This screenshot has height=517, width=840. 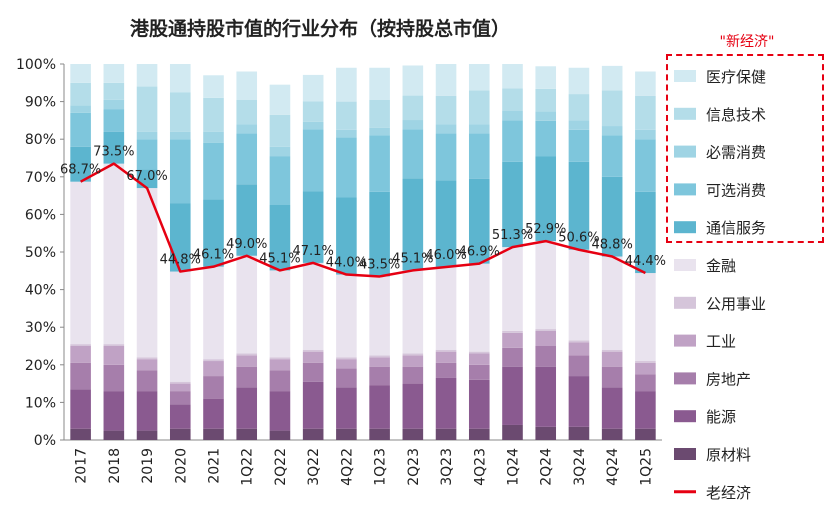 I want to click on legend-label: 老经济, so click(x=728, y=493).